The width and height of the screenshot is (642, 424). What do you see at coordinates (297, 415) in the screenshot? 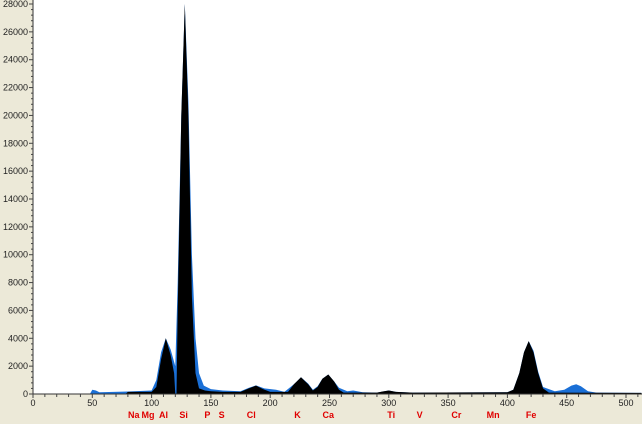
I see `element-label-k: K` at bounding box center [297, 415].